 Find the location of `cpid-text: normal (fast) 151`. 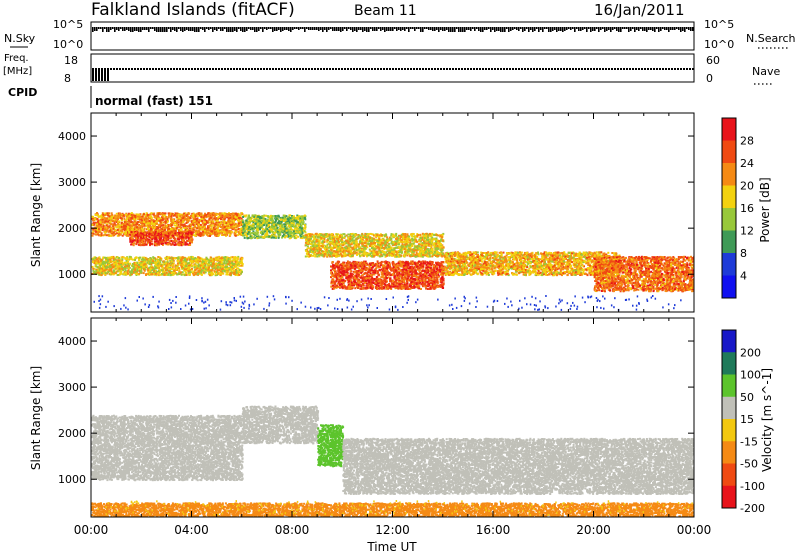

cpid-text: normal (fast) 151 is located at coordinates (154, 101).